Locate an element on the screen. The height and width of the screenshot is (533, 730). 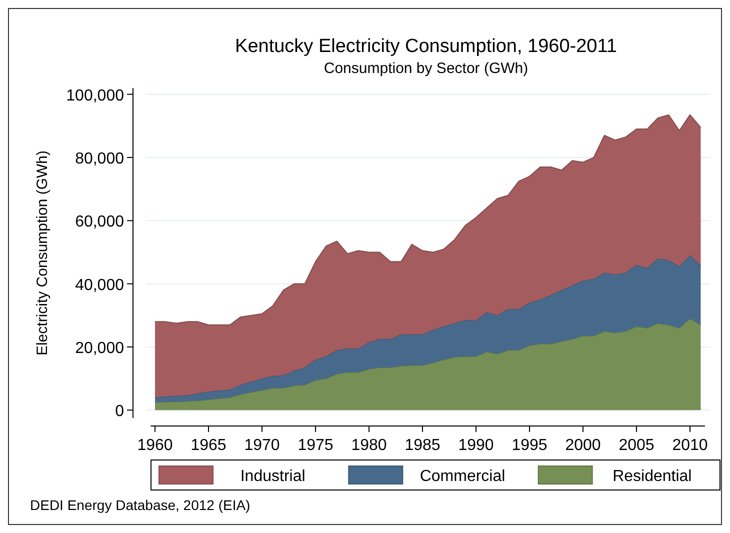
x-tick-label: 2010 is located at coordinates (690, 445).